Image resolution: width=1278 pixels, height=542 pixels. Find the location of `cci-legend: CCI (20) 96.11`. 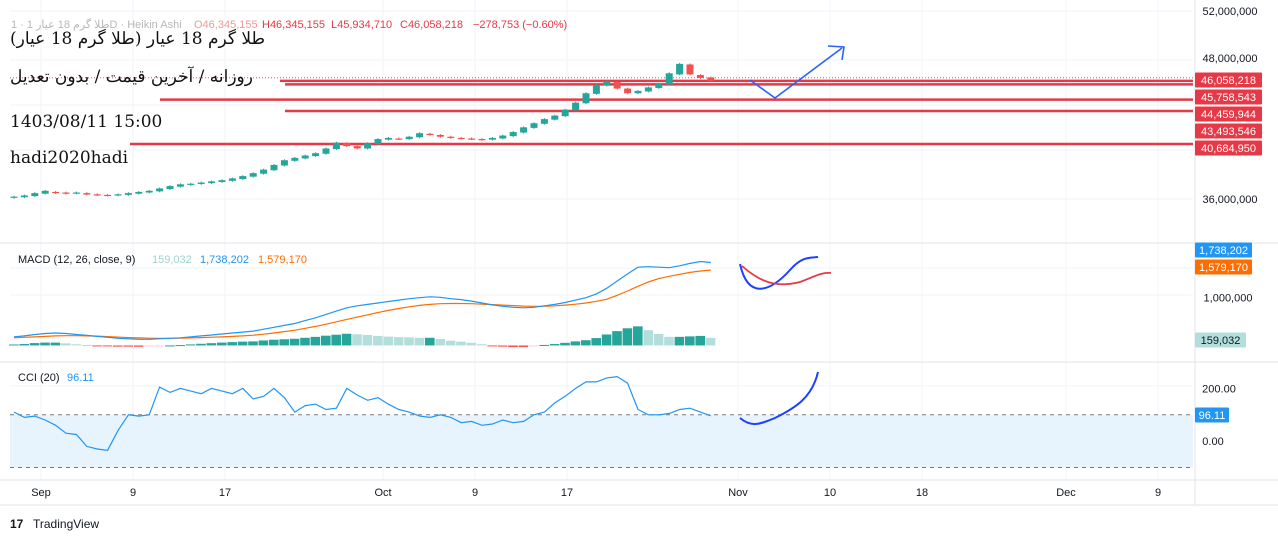

cci-legend: CCI (20) 96.11 is located at coordinates (56, 378).